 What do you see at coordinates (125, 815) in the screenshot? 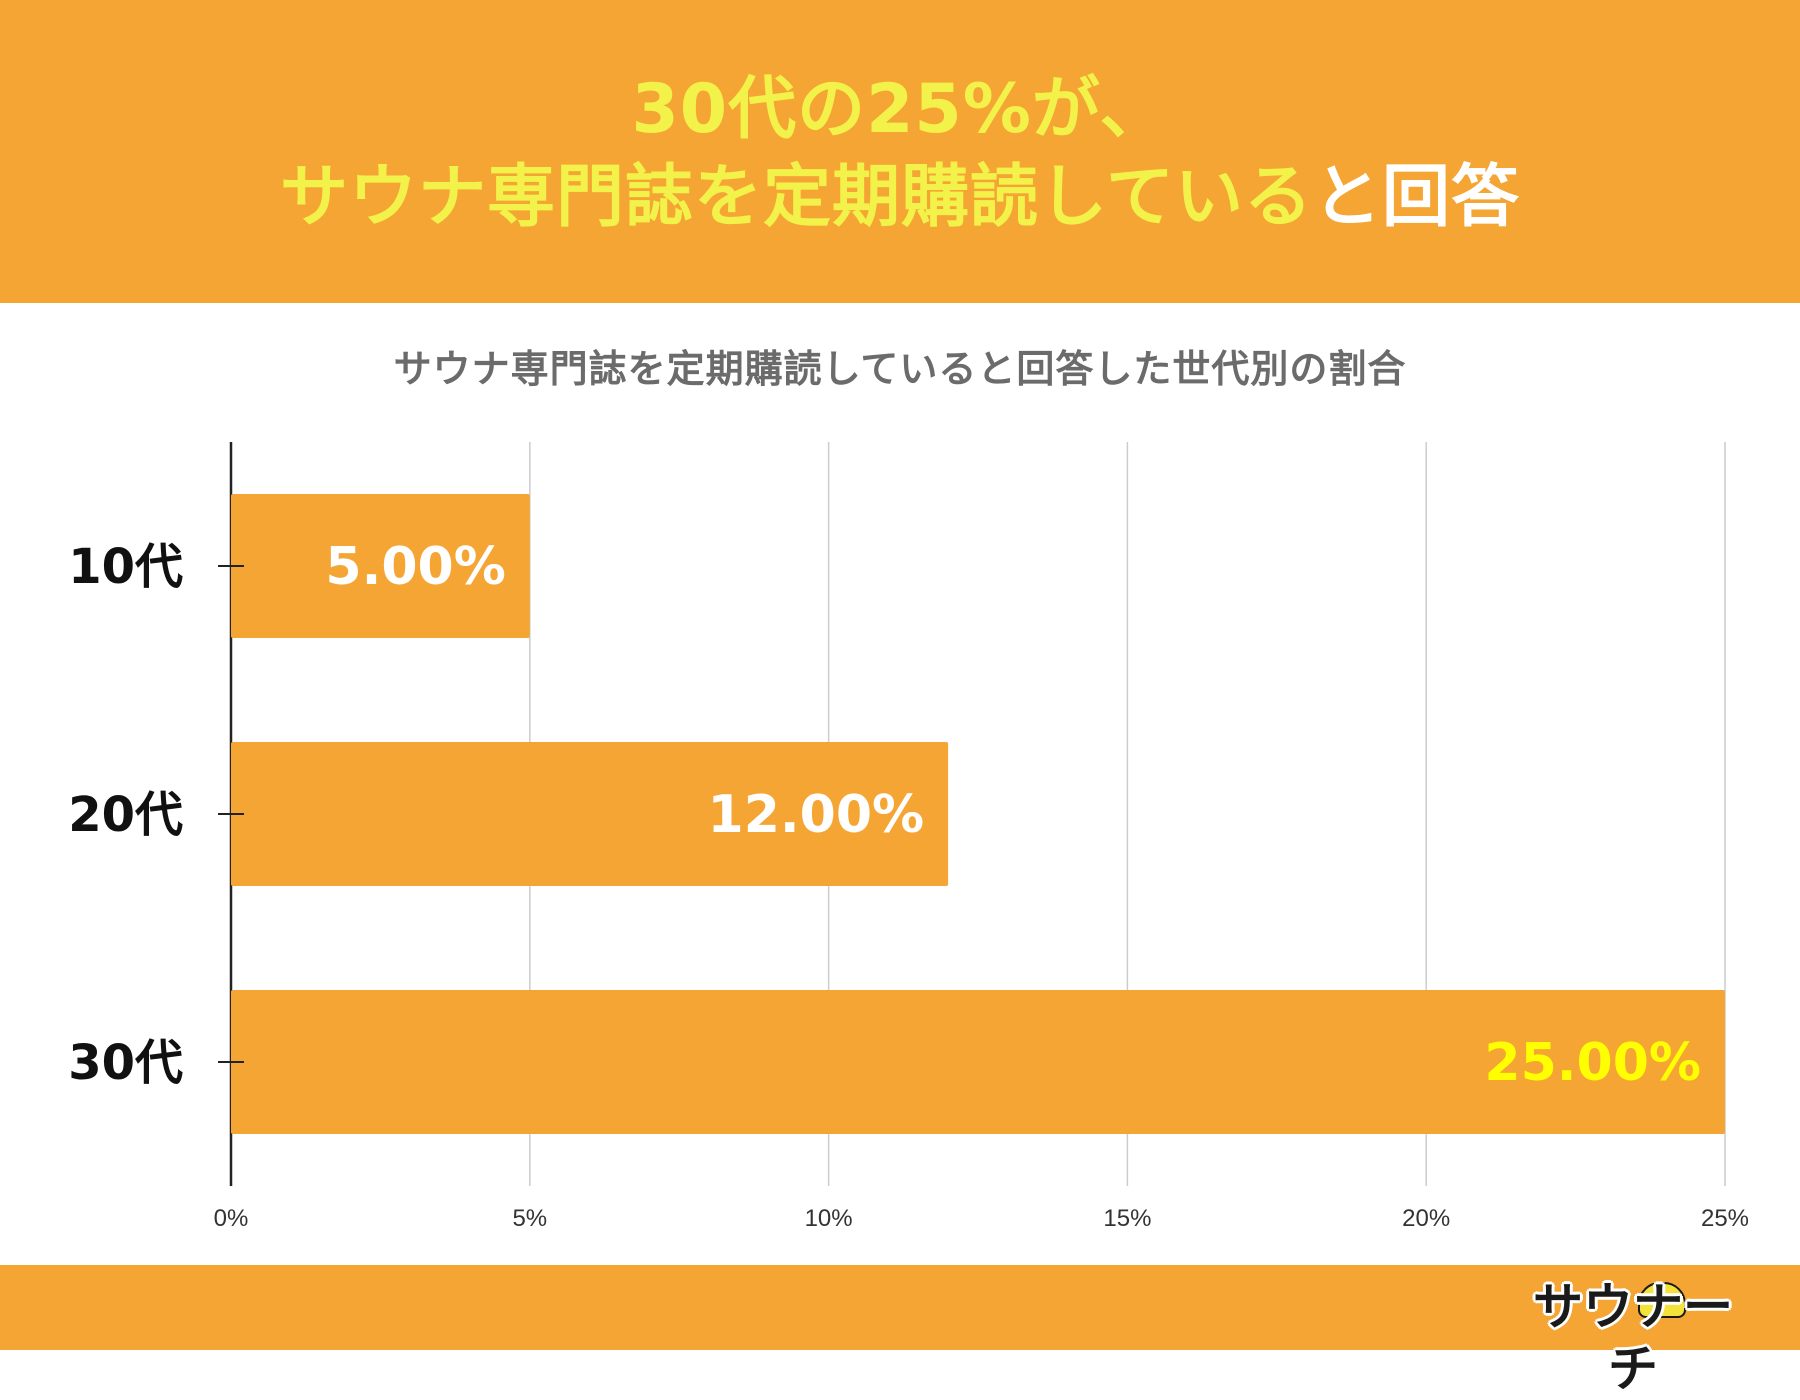
I see `y-category-label: 20代` at bounding box center [125, 815].